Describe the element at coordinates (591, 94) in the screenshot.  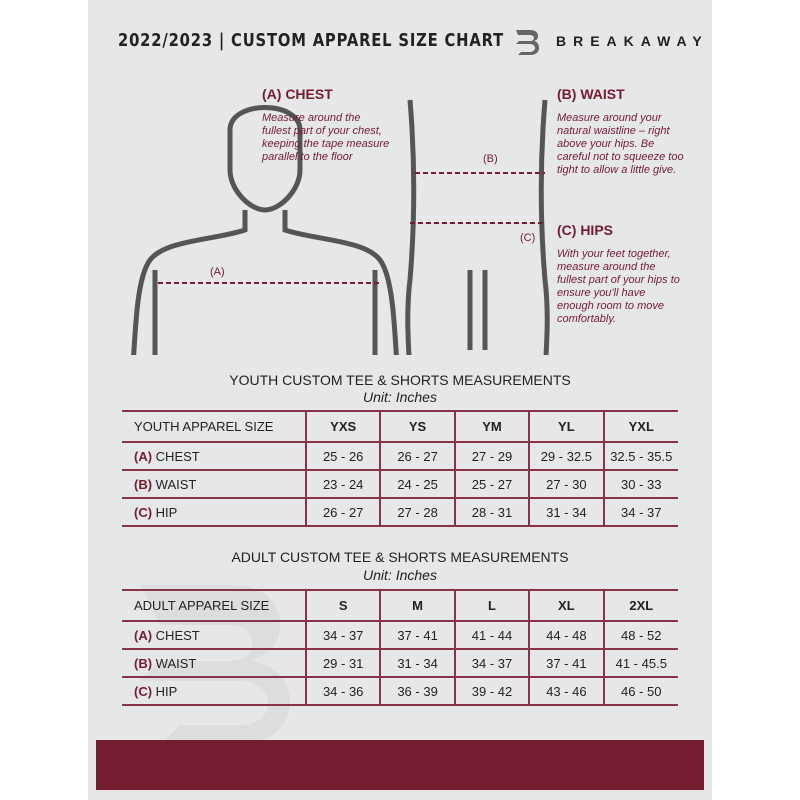
I see `waist-heading: (B) WAIST` at that location.